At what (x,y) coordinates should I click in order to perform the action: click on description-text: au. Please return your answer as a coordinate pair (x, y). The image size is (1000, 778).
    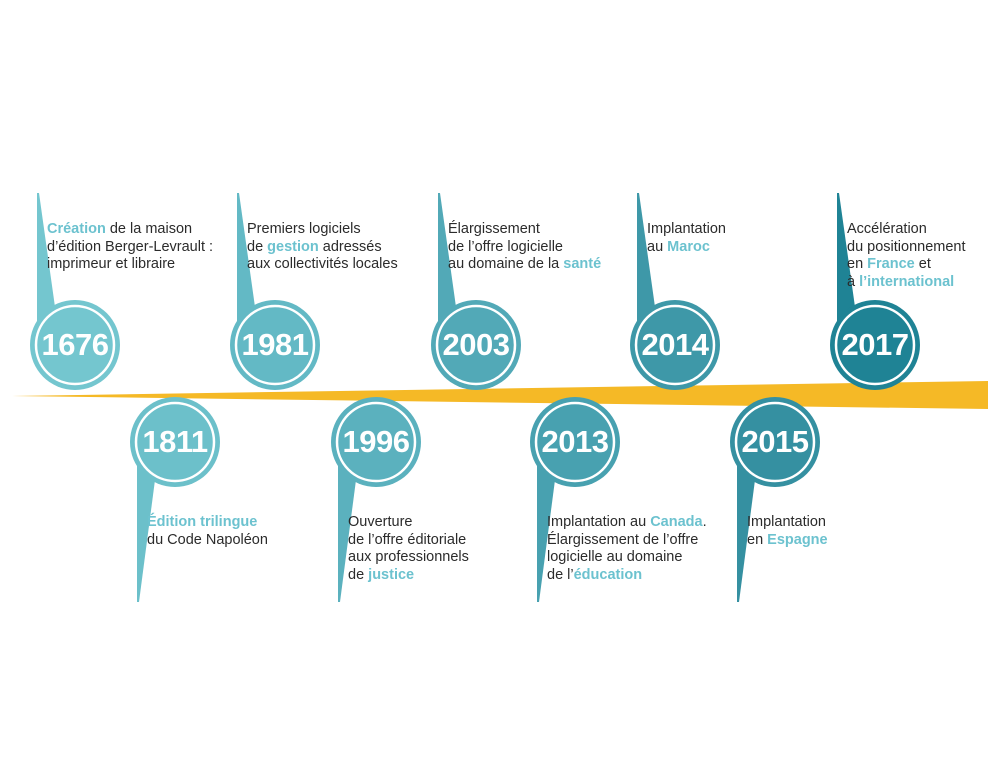
    Looking at the image, I should click on (657, 246).